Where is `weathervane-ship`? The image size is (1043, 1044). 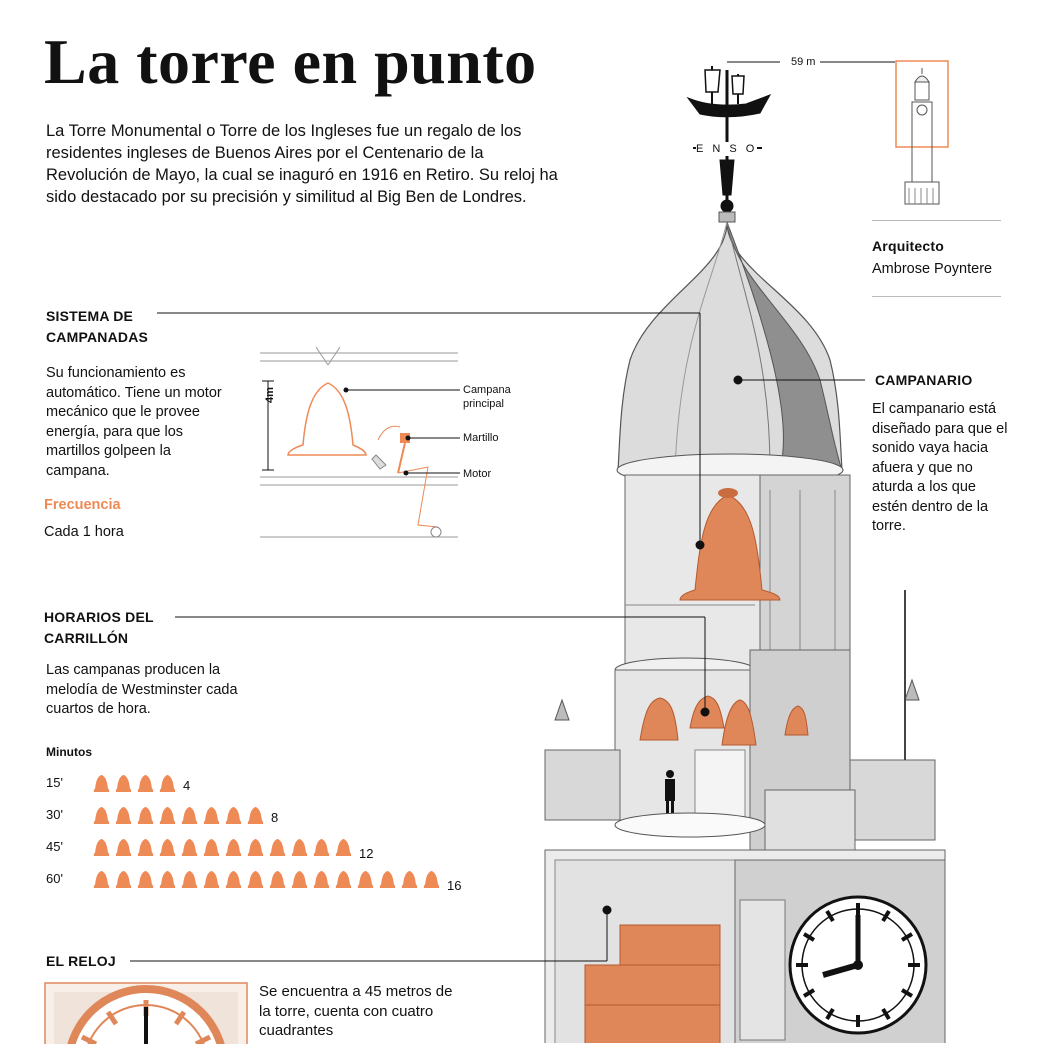
weathervane-ship is located at coordinates (729, 140).